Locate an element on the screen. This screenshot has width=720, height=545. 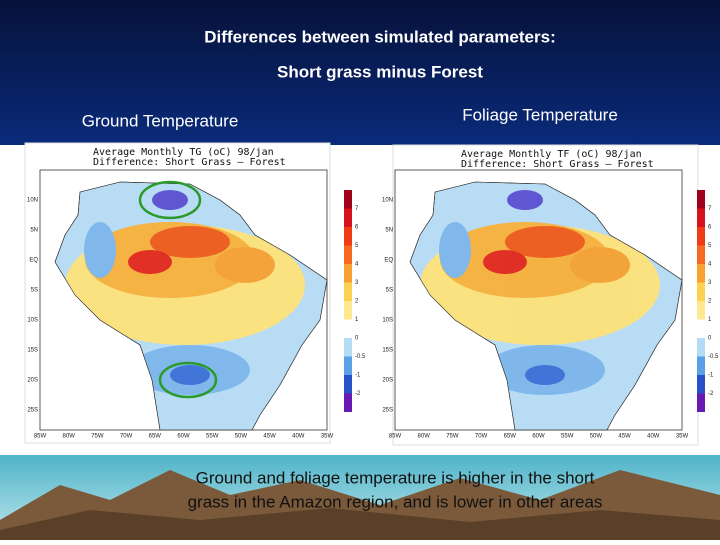
panel-label: Foliage Temperature is located at coordinates (540, 114).